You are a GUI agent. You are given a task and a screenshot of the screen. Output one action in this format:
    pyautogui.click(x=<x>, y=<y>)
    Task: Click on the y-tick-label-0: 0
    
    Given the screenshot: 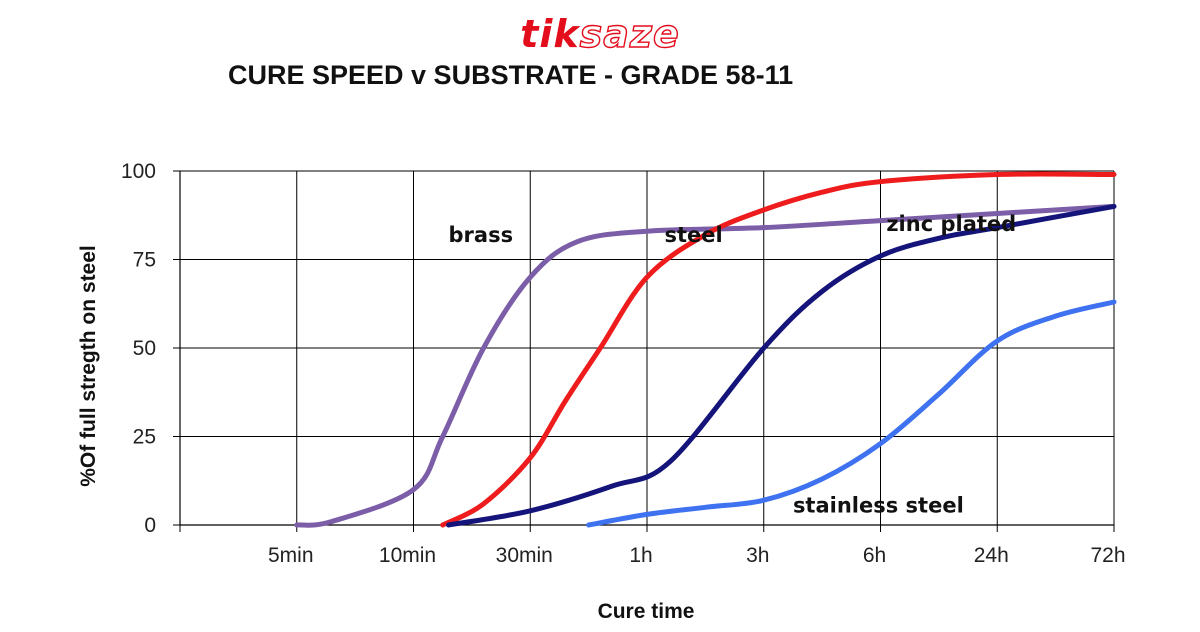 What is the action you would take?
    pyautogui.click(x=150, y=525)
    